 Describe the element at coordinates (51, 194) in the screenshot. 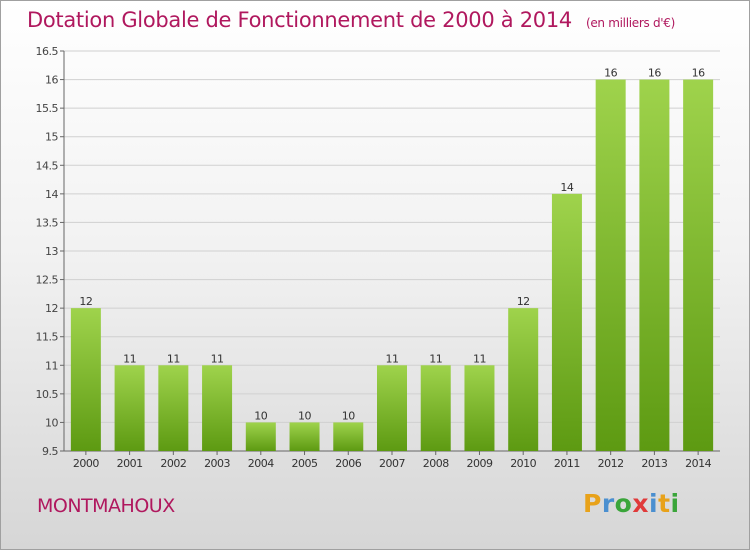

I see `y-tick-label: 14` at that location.